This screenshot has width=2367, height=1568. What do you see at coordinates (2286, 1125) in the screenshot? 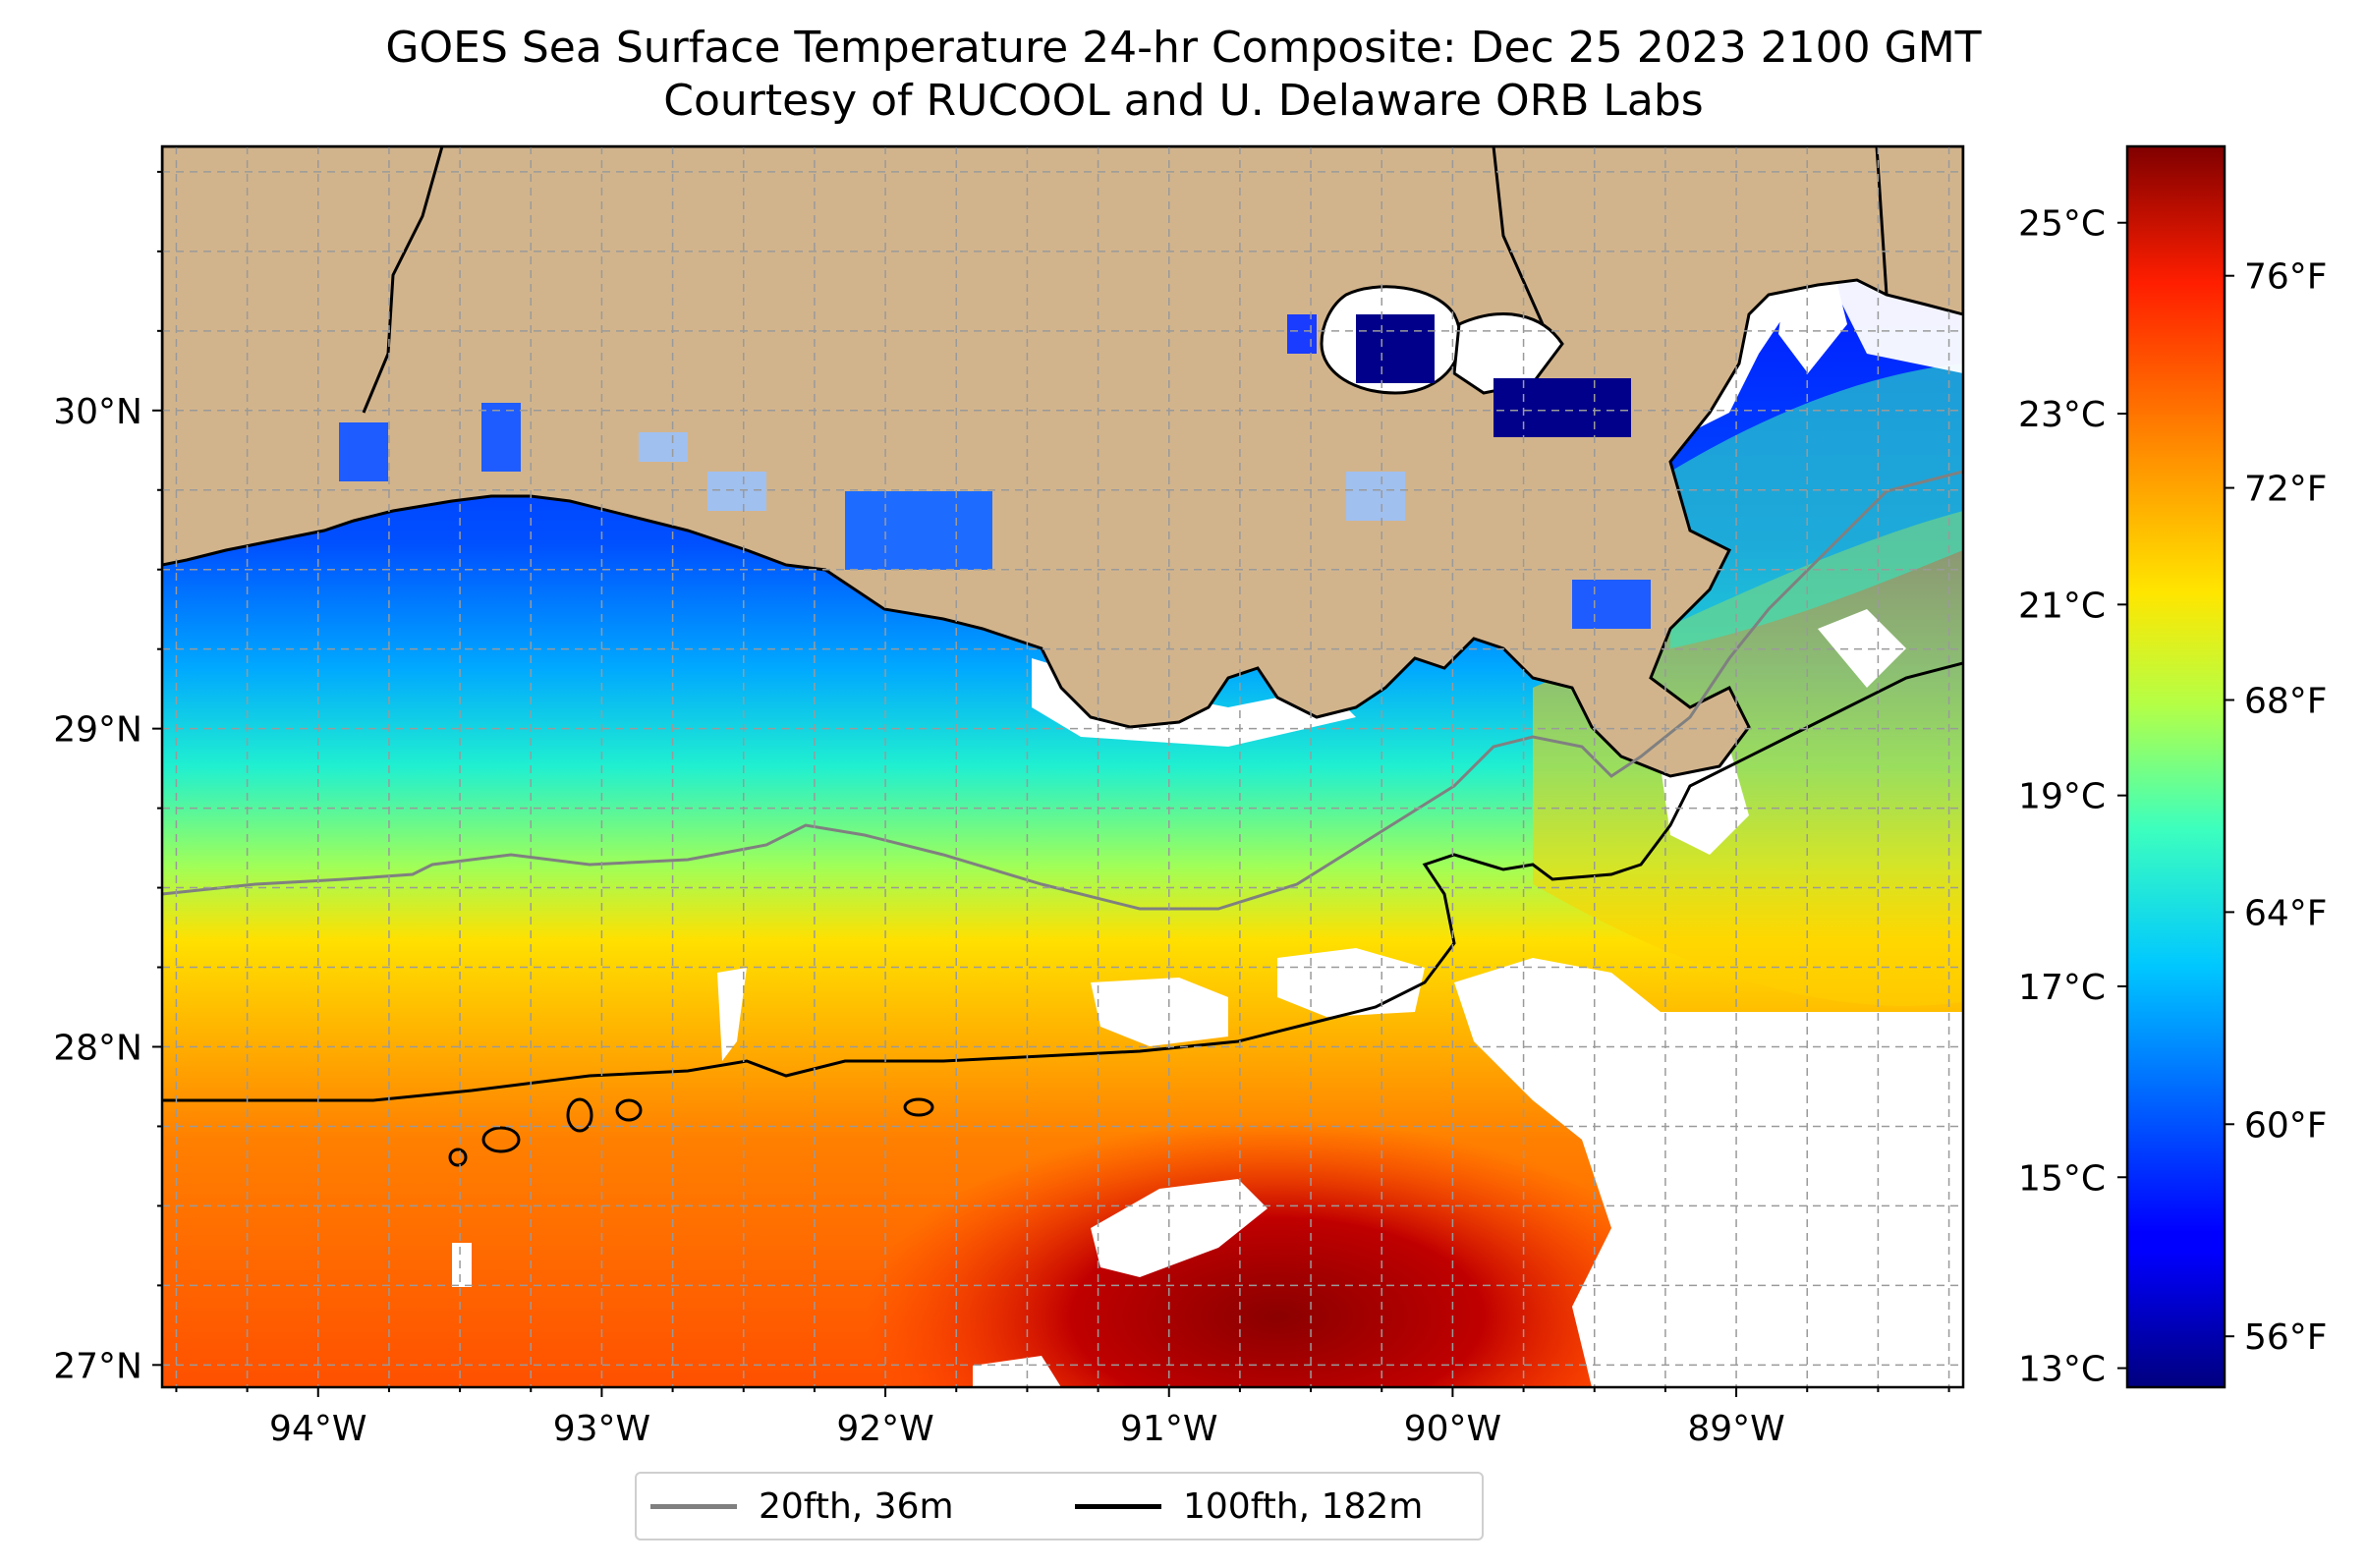
I see `colorbar-fahrenheit-label: 60°F` at bounding box center [2286, 1125].